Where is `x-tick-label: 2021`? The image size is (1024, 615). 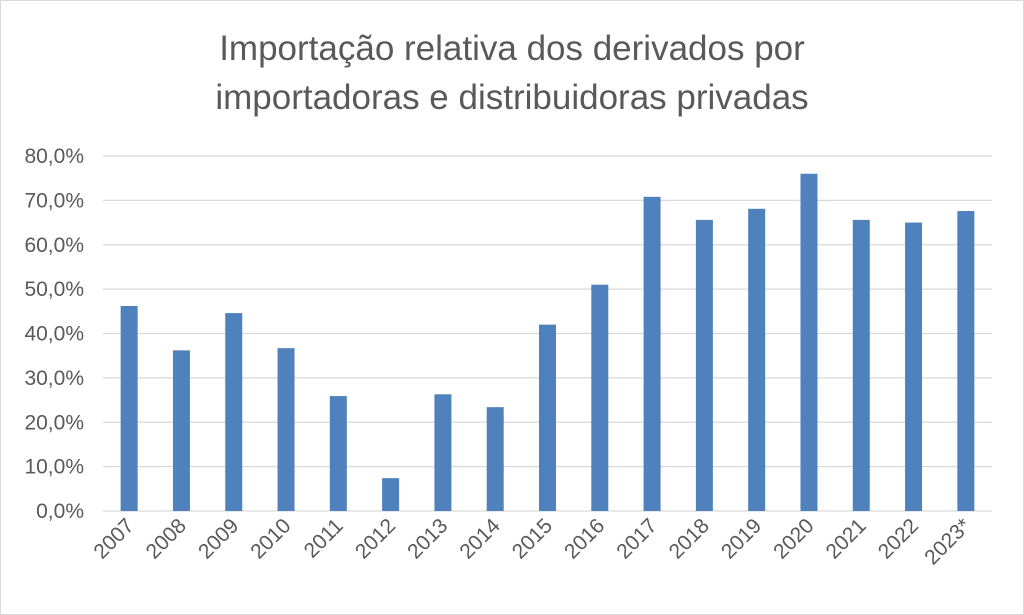 x-tick-label: 2021 is located at coordinates (846, 538).